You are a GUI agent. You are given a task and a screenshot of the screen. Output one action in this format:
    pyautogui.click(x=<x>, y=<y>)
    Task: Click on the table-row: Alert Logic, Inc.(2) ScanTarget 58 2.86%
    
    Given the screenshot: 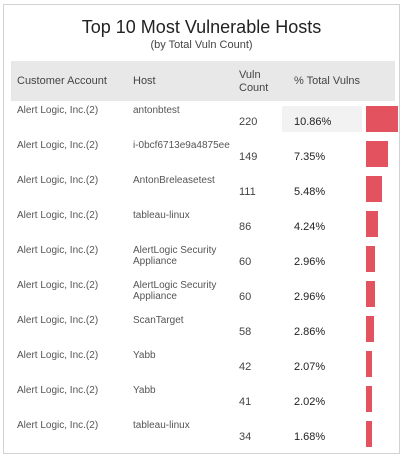 What is the action you would take?
    pyautogui.click(x=203, y=328)
    